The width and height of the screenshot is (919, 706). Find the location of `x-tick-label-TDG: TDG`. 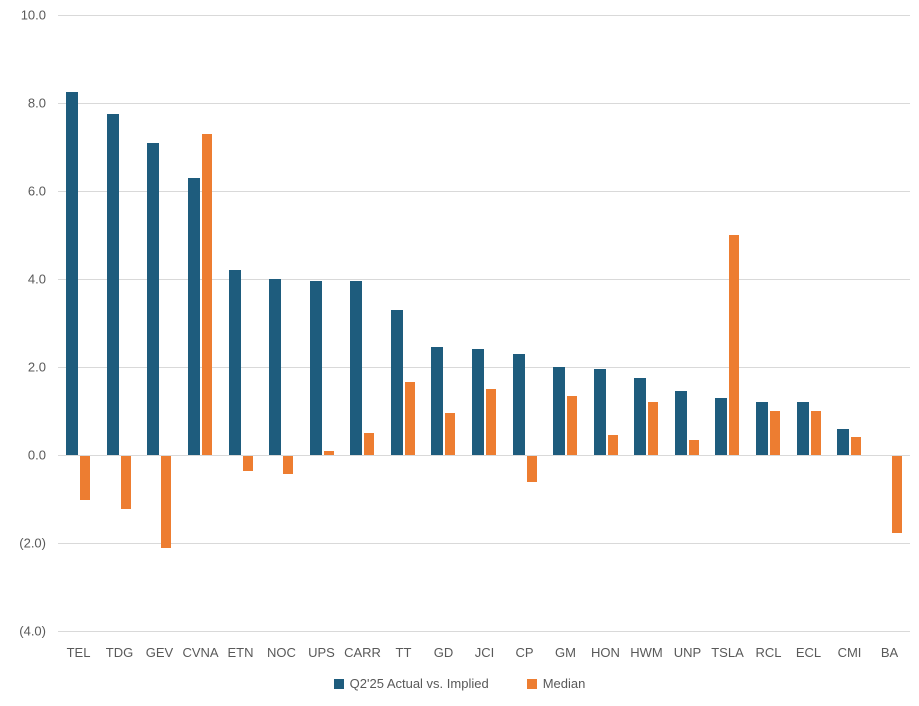

x-tick-label-TDG: TDG is located at coordinates (119, 652).